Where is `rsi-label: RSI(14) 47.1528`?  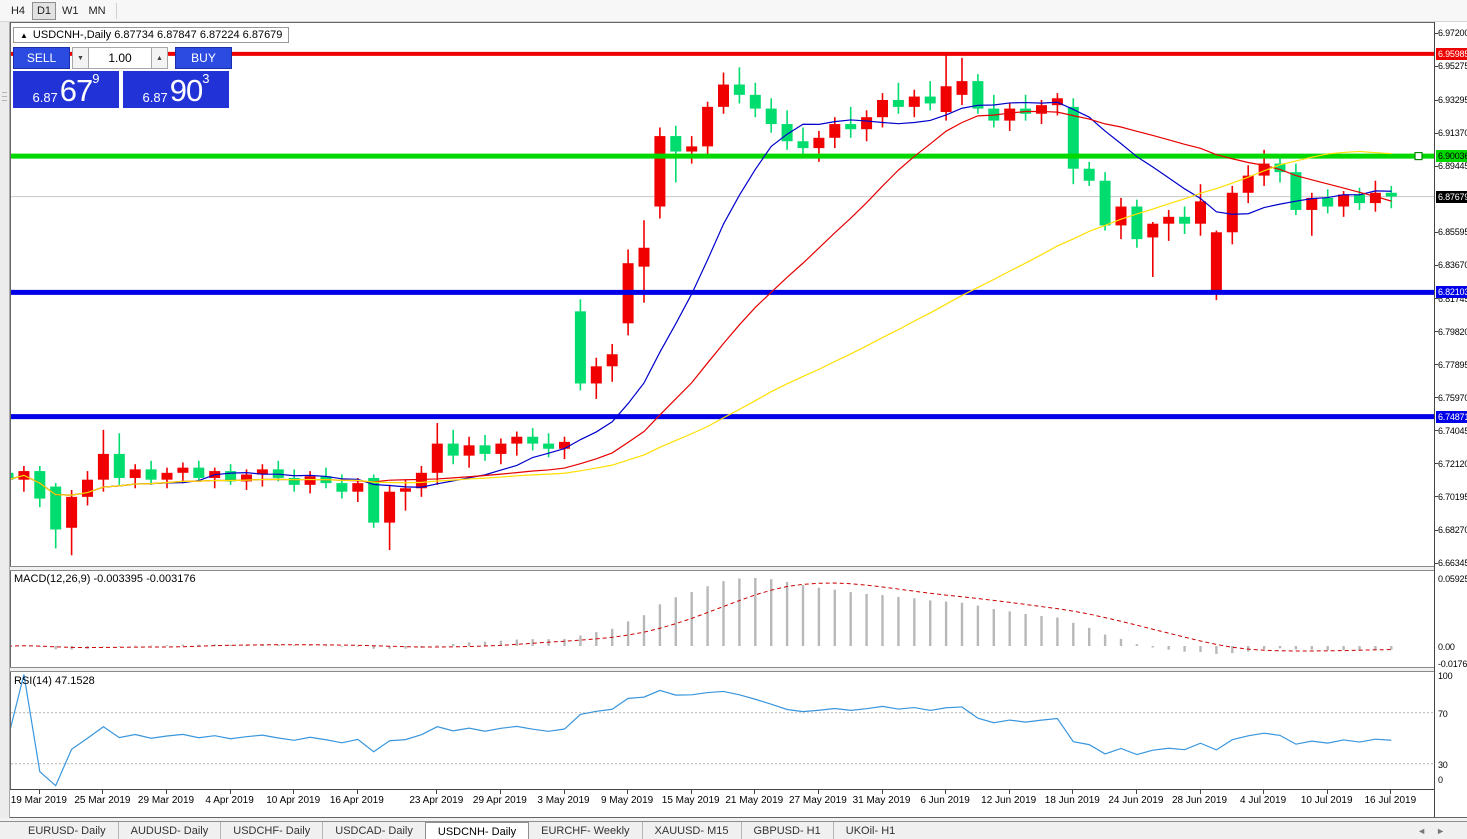 rsi-label: RSI(14) 47.1528 is located at coordinates (54, 681).